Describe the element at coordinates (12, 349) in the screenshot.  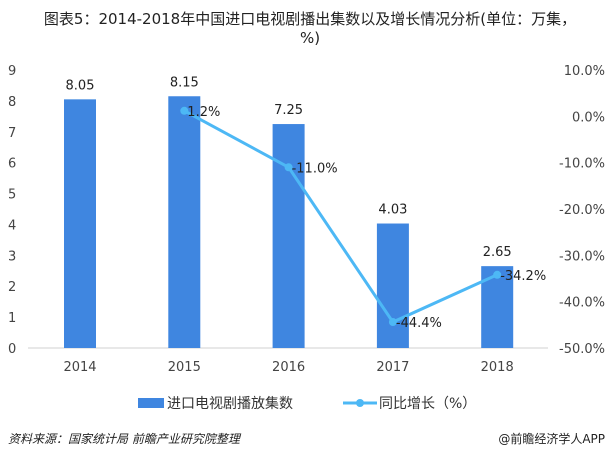
I see `left-tick-label: 0` at that location.